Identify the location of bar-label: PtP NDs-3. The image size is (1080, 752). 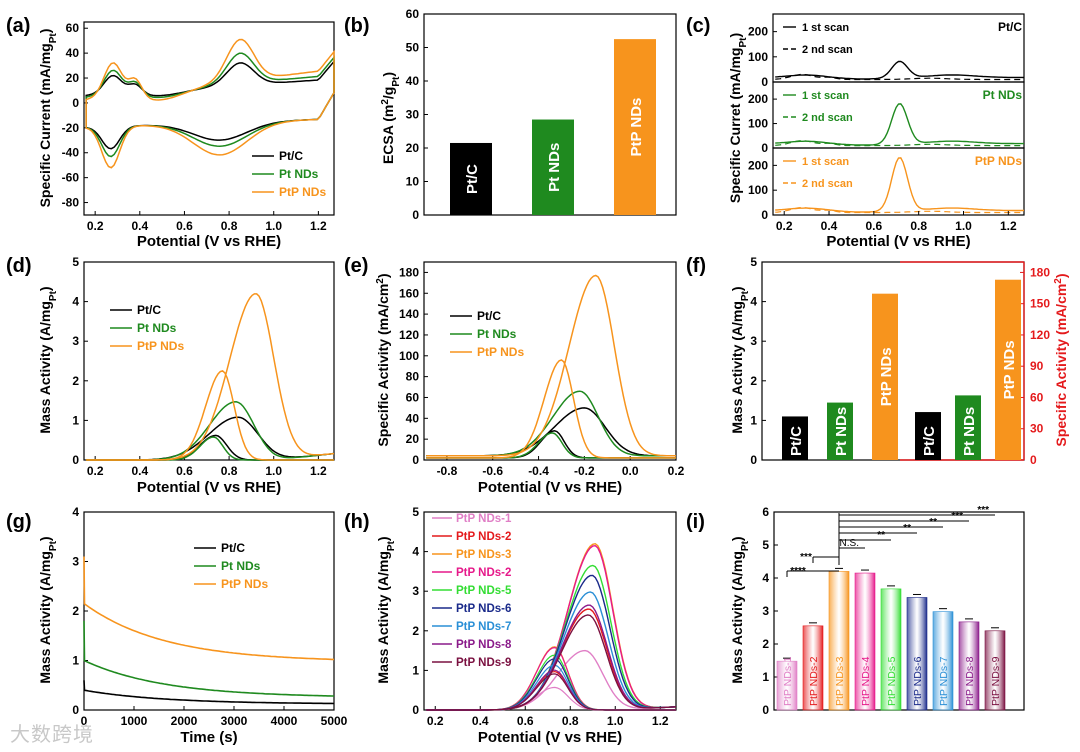
(840, 681).